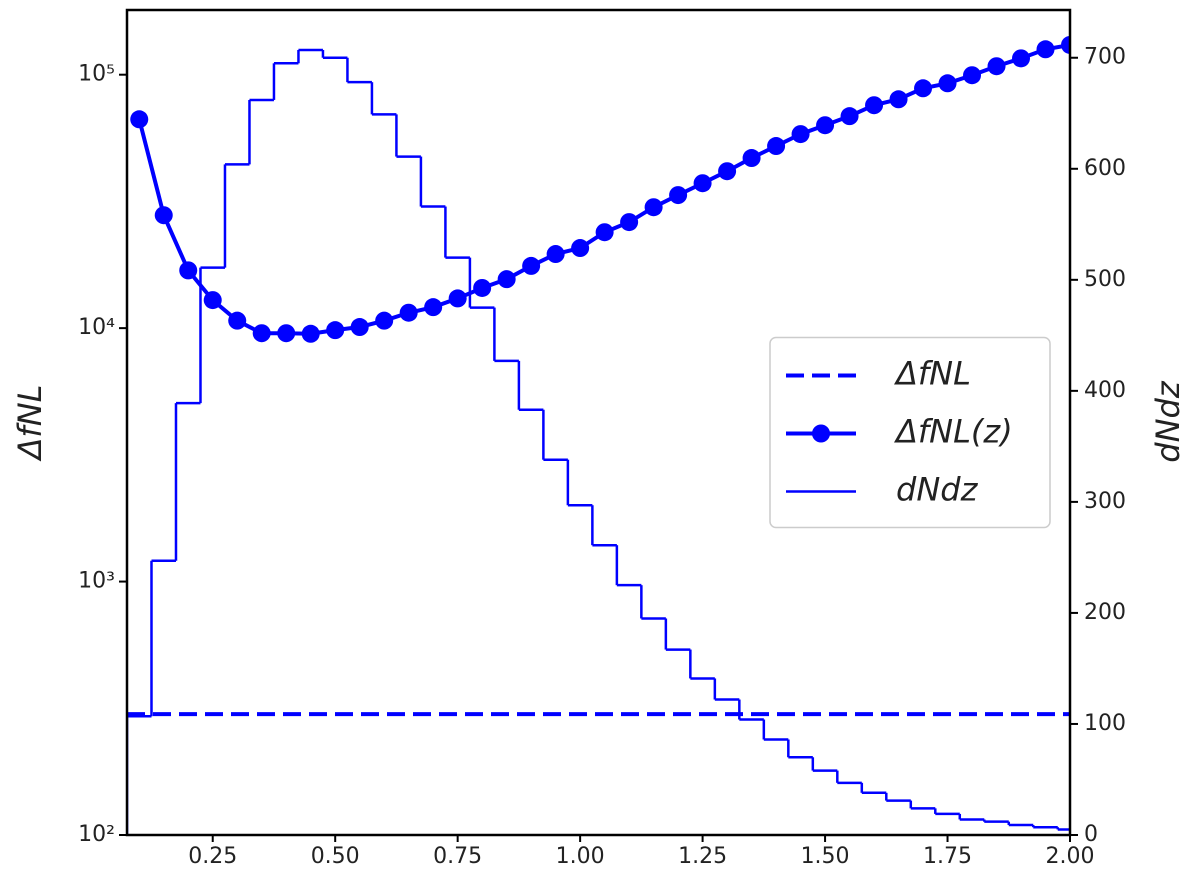 This screenshot has width=1200, height=893. Describe the element at coordinates (1070, 856) in the screenshot. I see `x-tick-label: 2.00` at that location.